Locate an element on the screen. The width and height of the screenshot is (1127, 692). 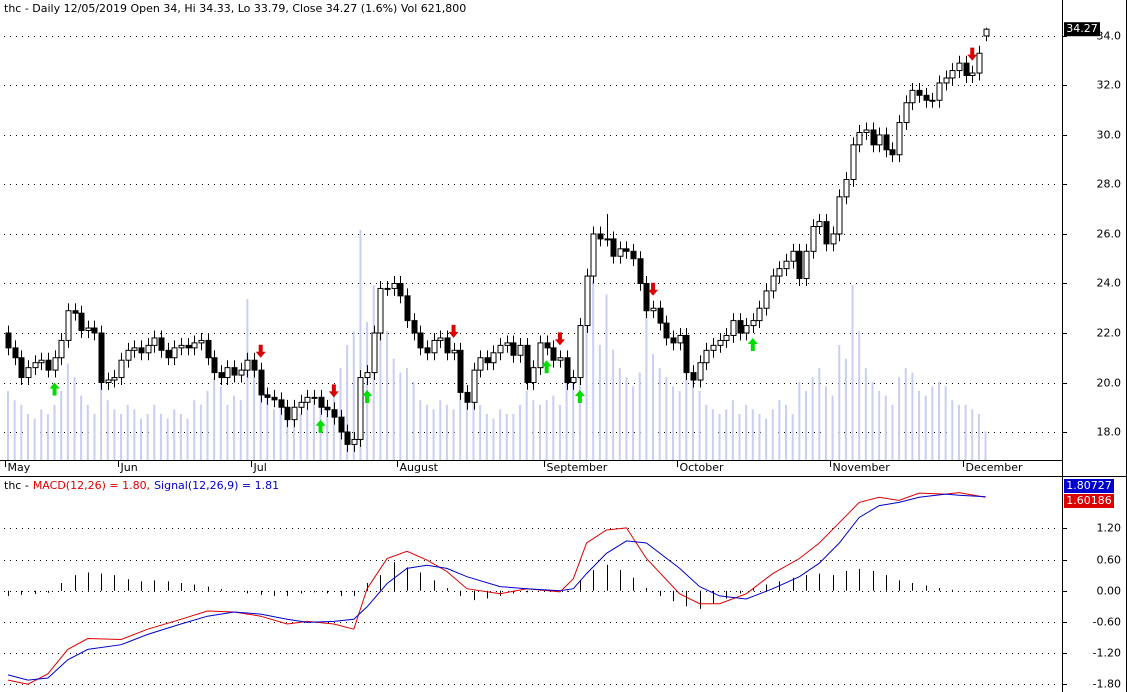
x-tick-label: May is located at coordinates (19, 467).